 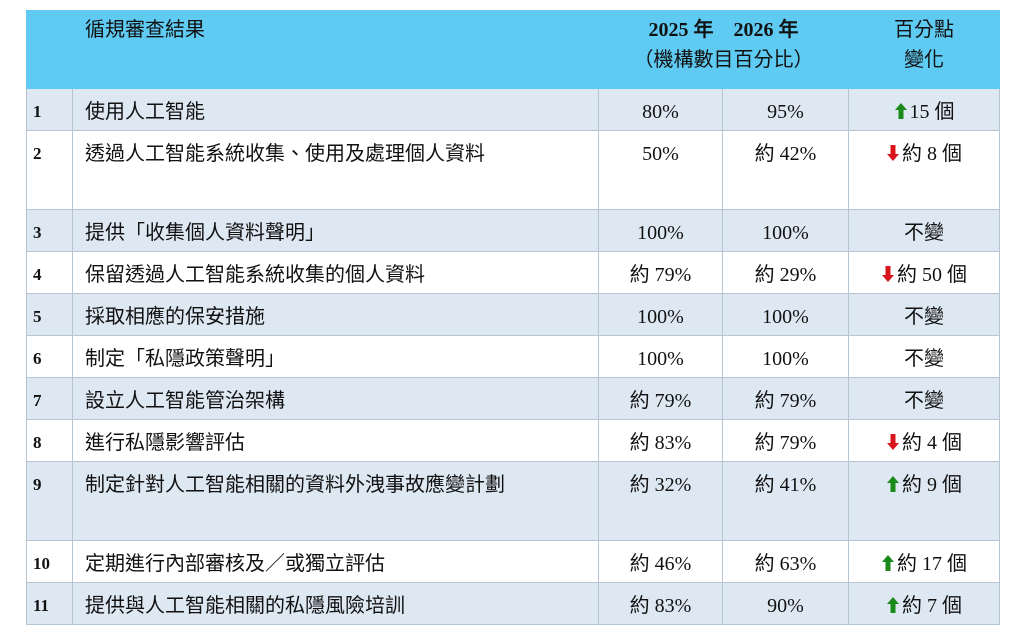 I want to click on row-item: 透過人工智能系統收集、使用及處理個人資料, so click(x=335, y=170).